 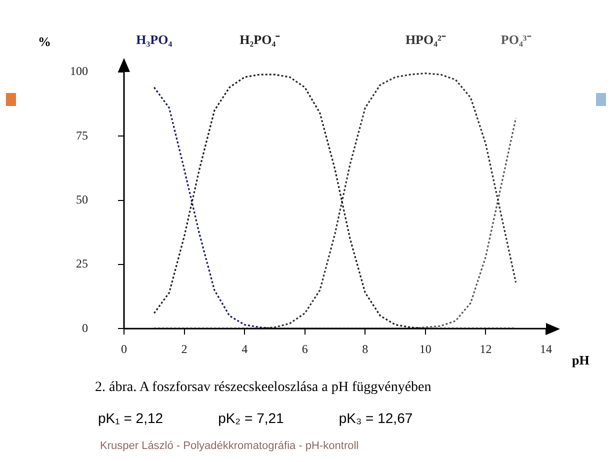 I want to click on x-tick-label: 6, so click(x=305, y=349).